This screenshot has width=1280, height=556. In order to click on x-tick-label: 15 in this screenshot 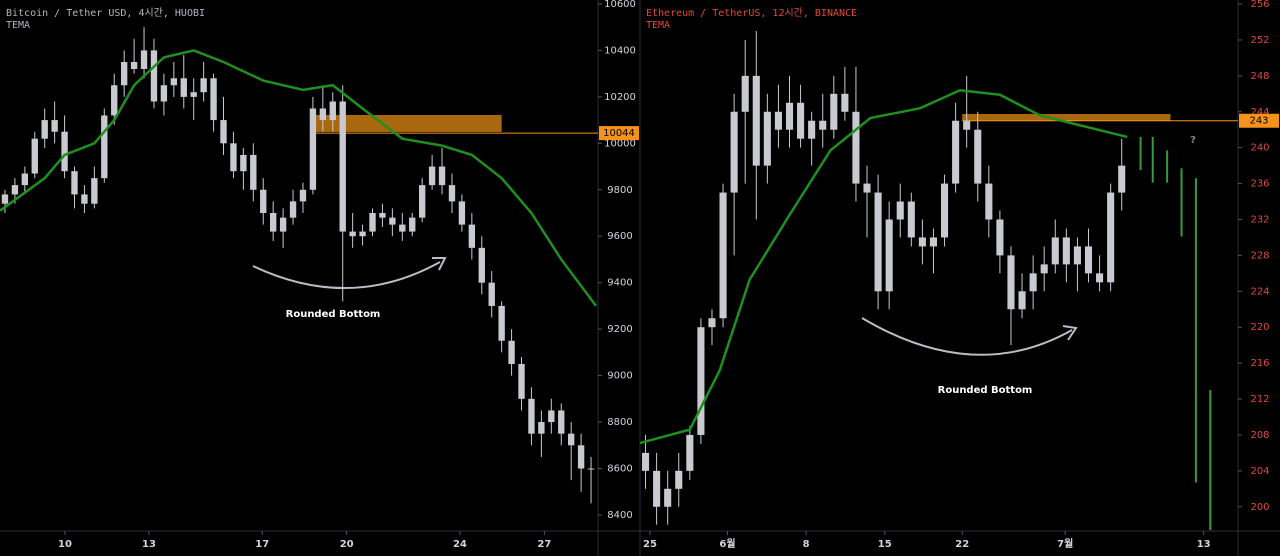, I will do `click(885, 544)`.